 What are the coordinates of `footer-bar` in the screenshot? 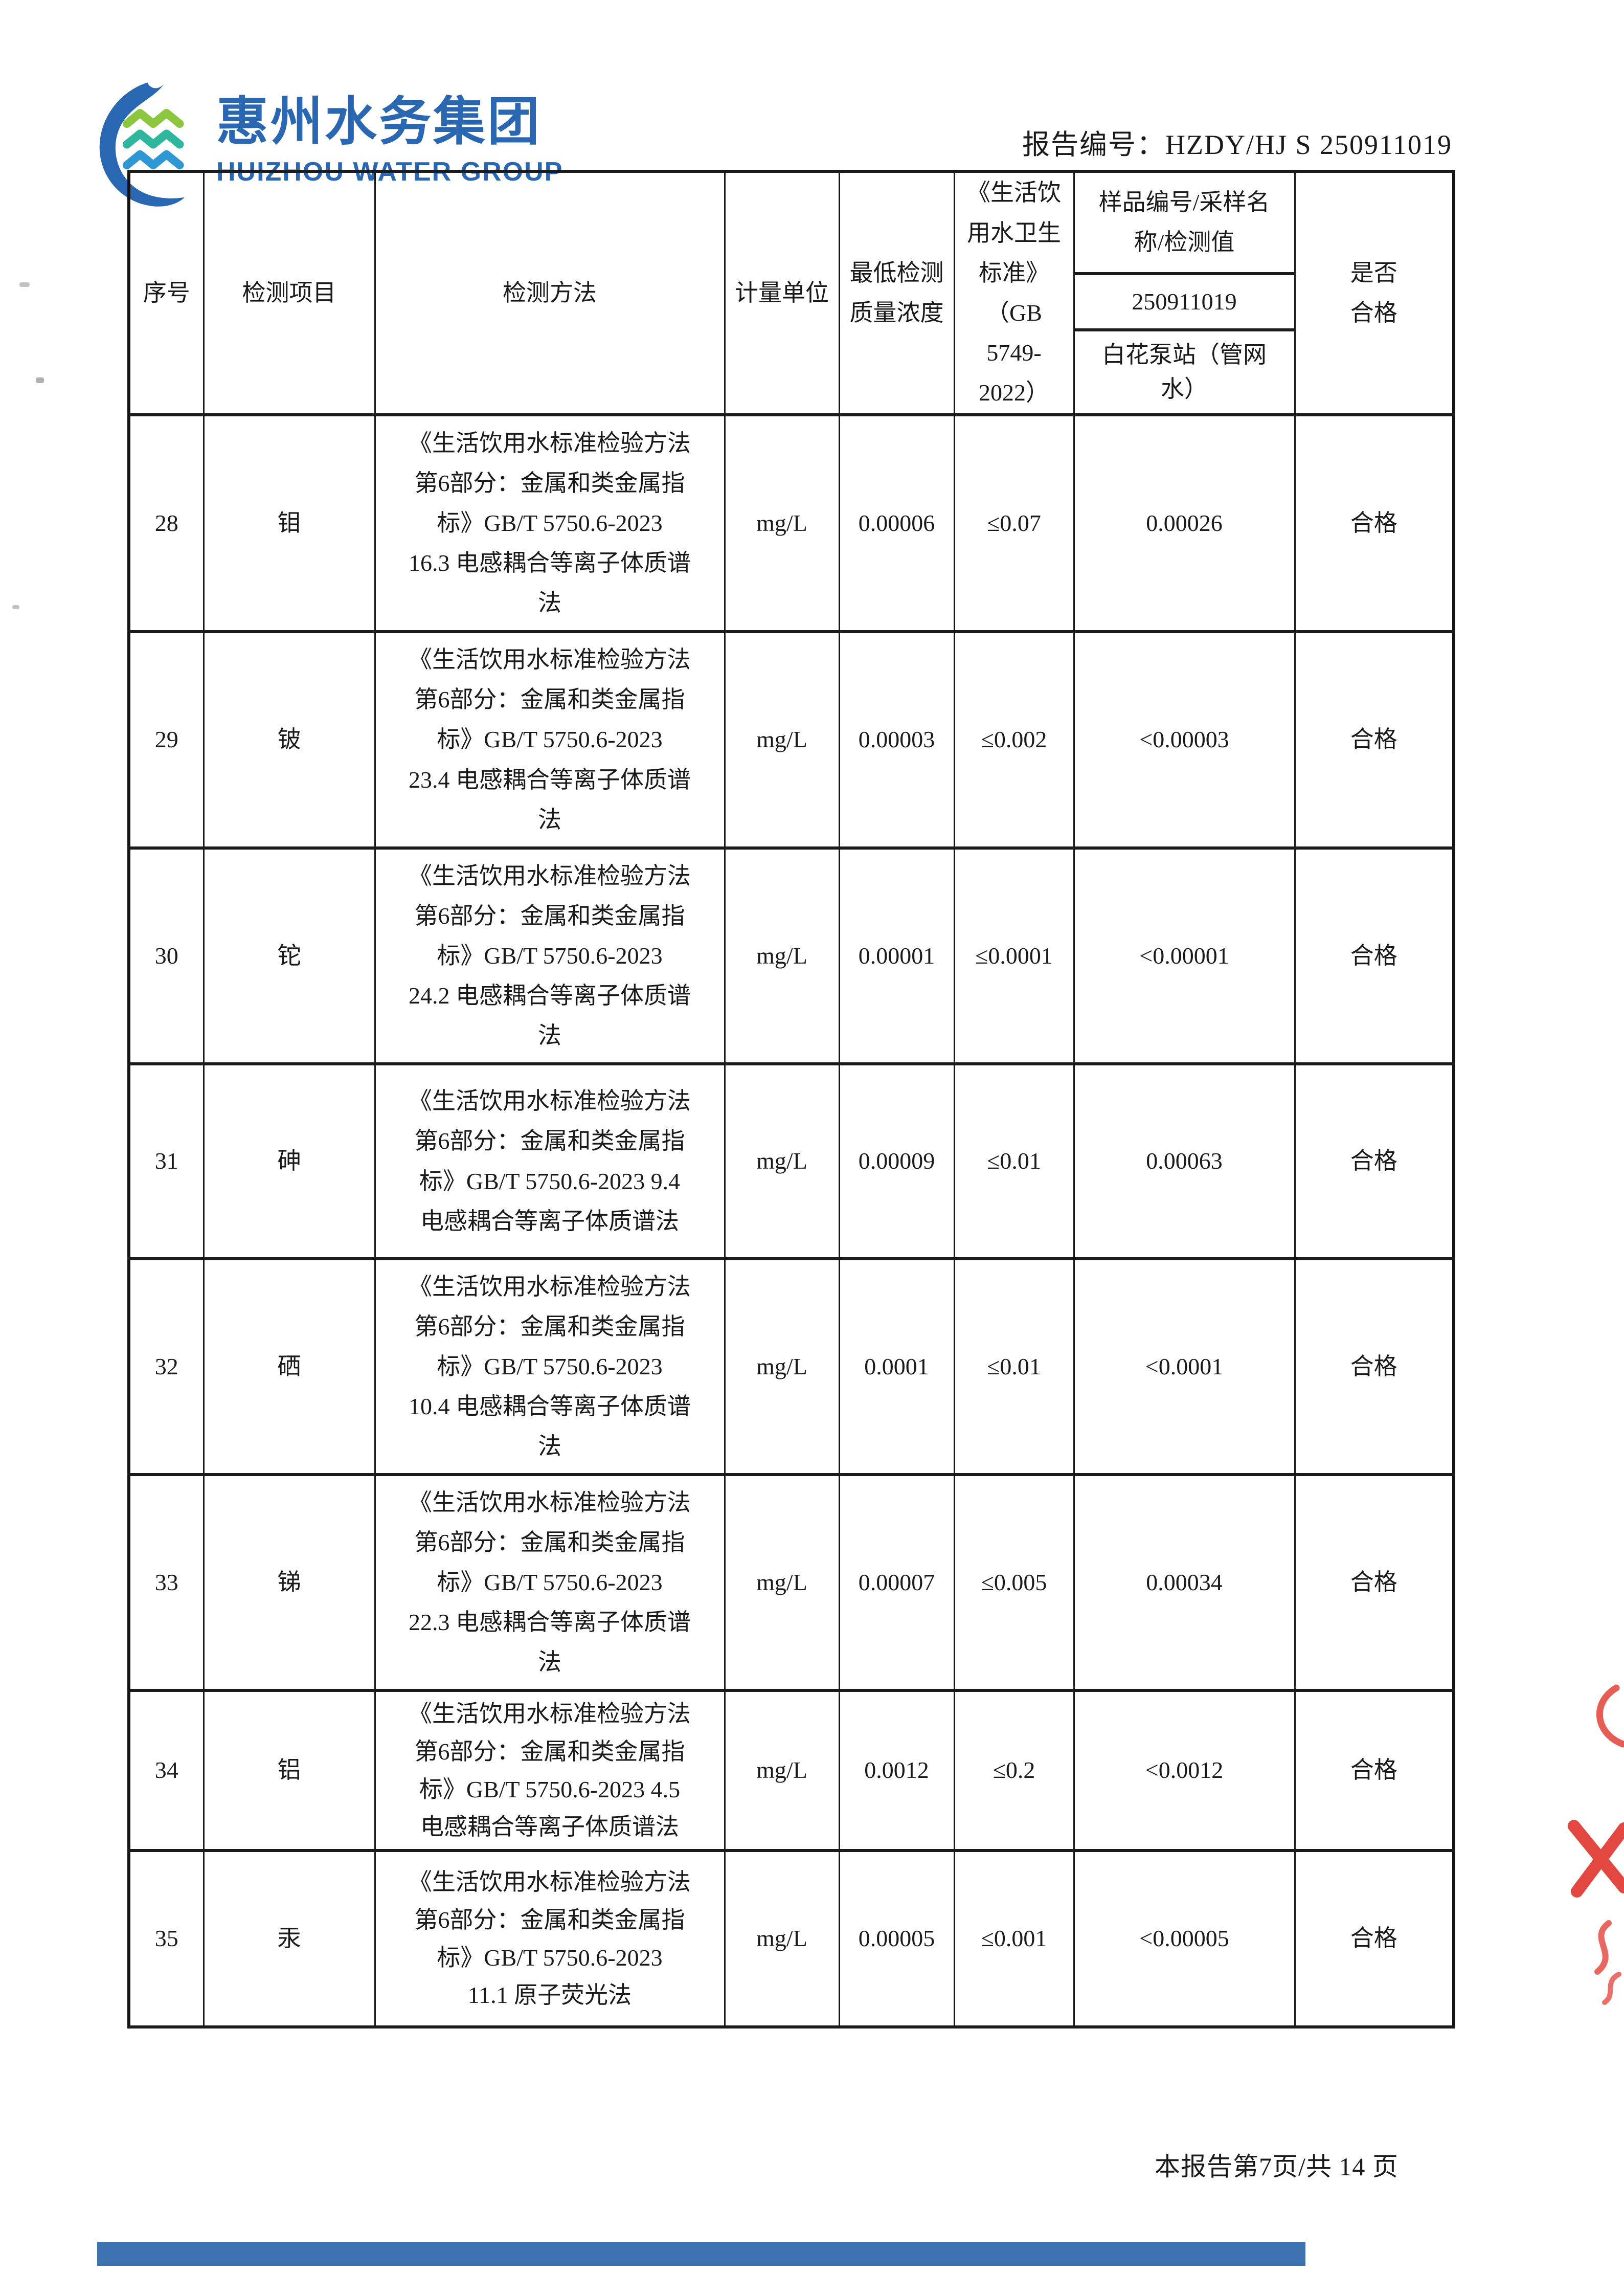 It's located at (701, 2254).